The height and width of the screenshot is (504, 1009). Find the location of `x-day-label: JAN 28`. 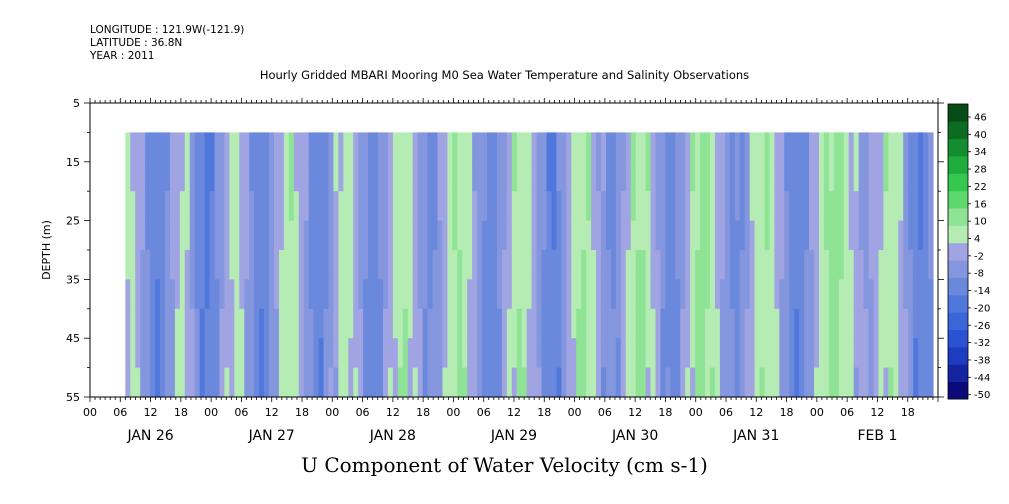

x-day-label: JAN 28 is located at coordinates (392, 436).